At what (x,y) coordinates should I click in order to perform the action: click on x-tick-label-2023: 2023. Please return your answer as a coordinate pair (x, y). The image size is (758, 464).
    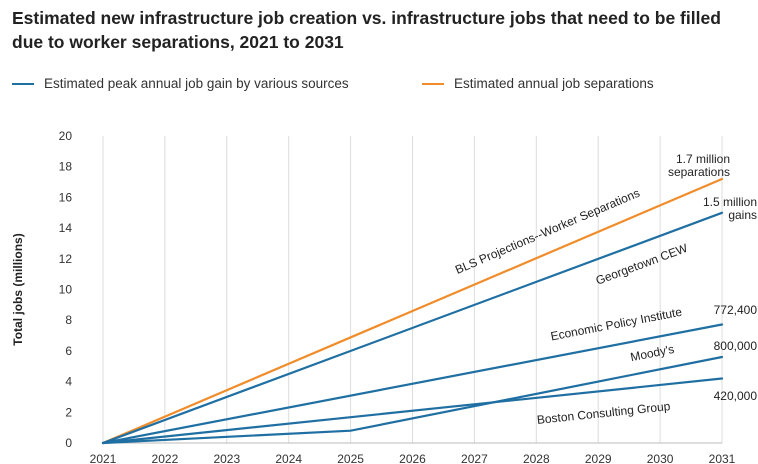
    Looking at the image, I should click on (226, 458).